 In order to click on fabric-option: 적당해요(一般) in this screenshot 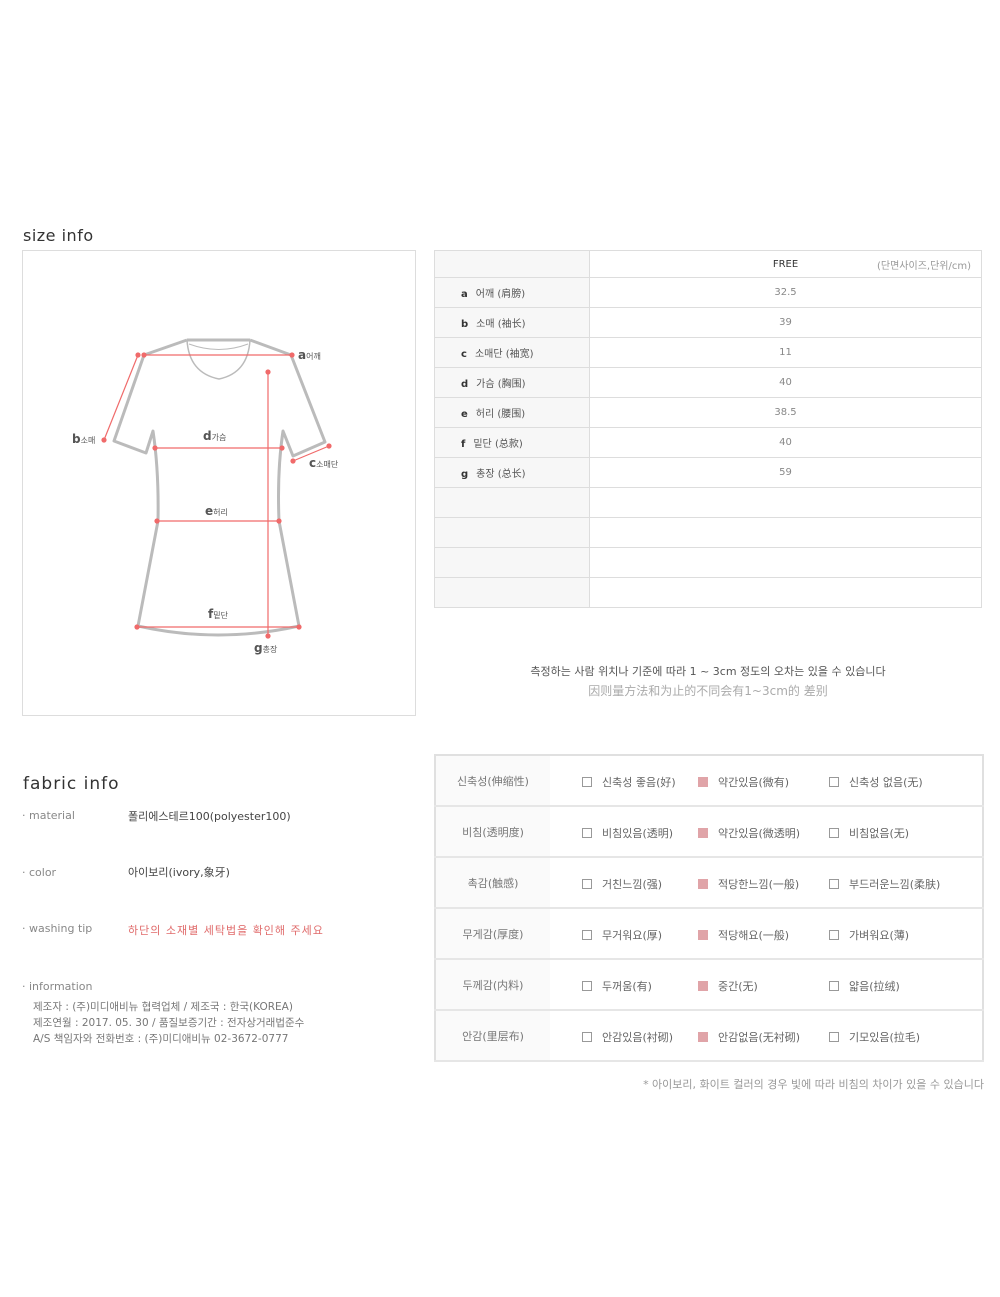, I will do `click(743, 935)`.